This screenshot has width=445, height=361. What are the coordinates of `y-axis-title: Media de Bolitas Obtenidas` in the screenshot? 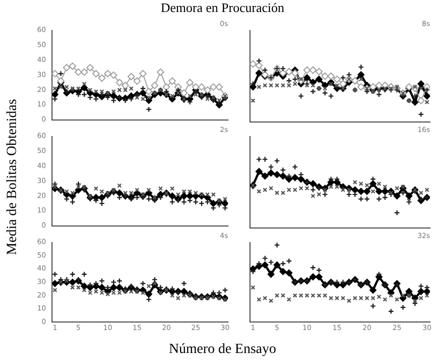 It's located at (12, 177).